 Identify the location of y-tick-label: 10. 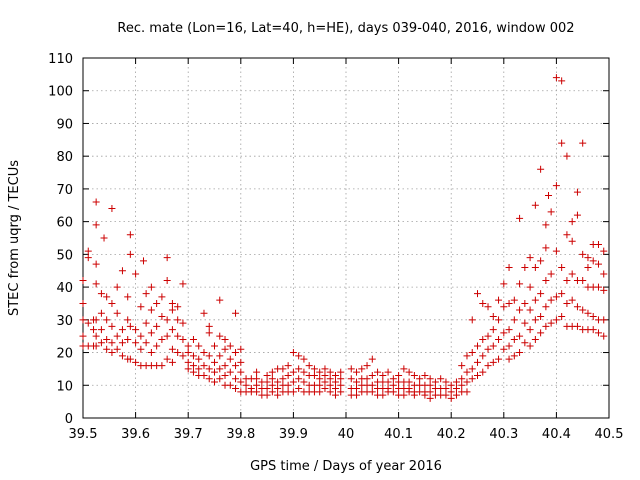
(64, 386).